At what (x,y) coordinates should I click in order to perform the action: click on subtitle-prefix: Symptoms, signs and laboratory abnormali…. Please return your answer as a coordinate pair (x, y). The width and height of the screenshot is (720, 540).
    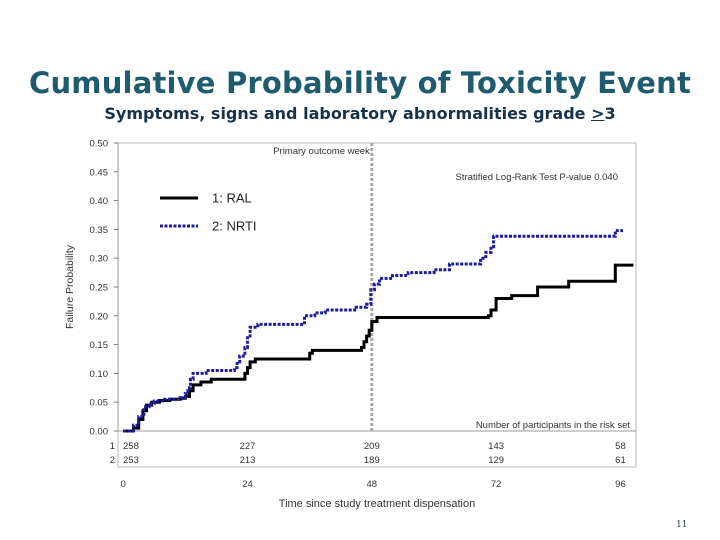
    Looking at the image, I should click on (348, 113).